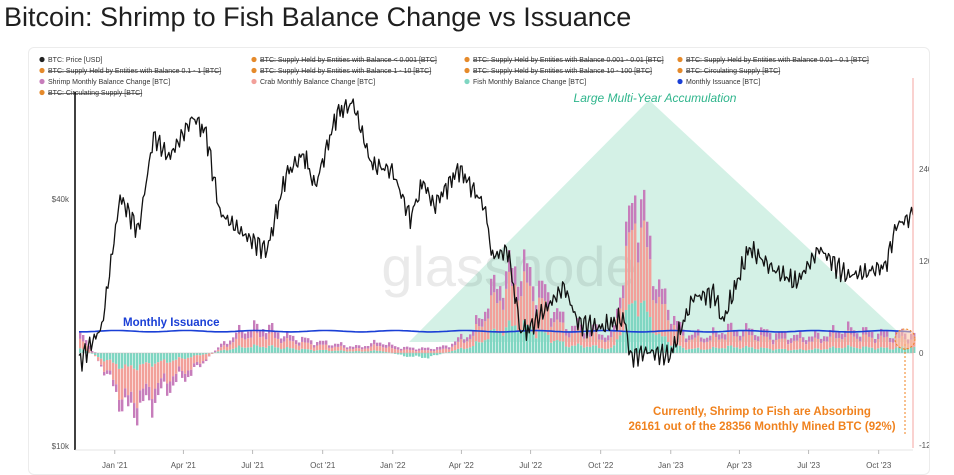 The image size is (954, 475). Describe the element at coordinates (313, 82) in the screenshot. I see `legend-item: Crab Monthly Balance Change [BTC]` at that location.